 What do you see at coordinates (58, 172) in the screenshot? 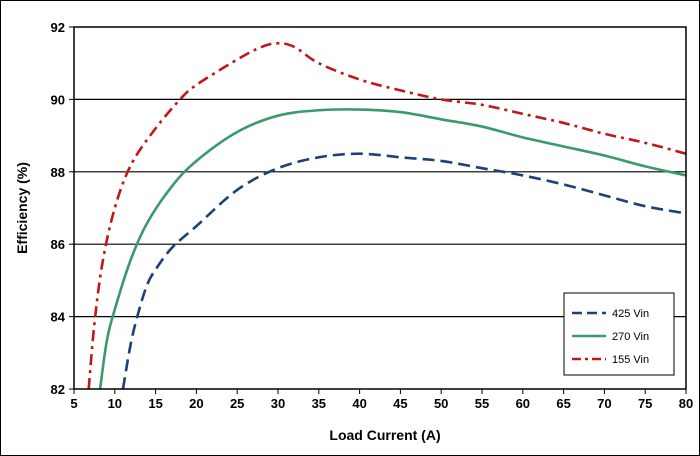
I see `y-tick-label: 88` at bounding box center [58, 172].